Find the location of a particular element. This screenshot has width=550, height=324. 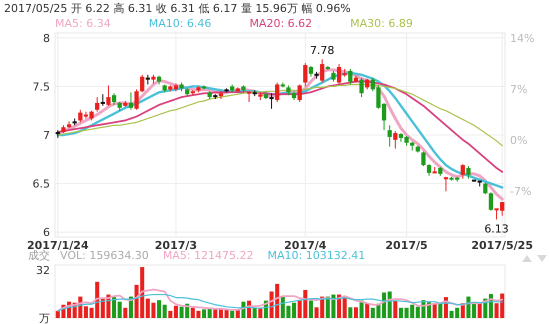

y2-tick-label: 14% is located at coordinates (522, 39).